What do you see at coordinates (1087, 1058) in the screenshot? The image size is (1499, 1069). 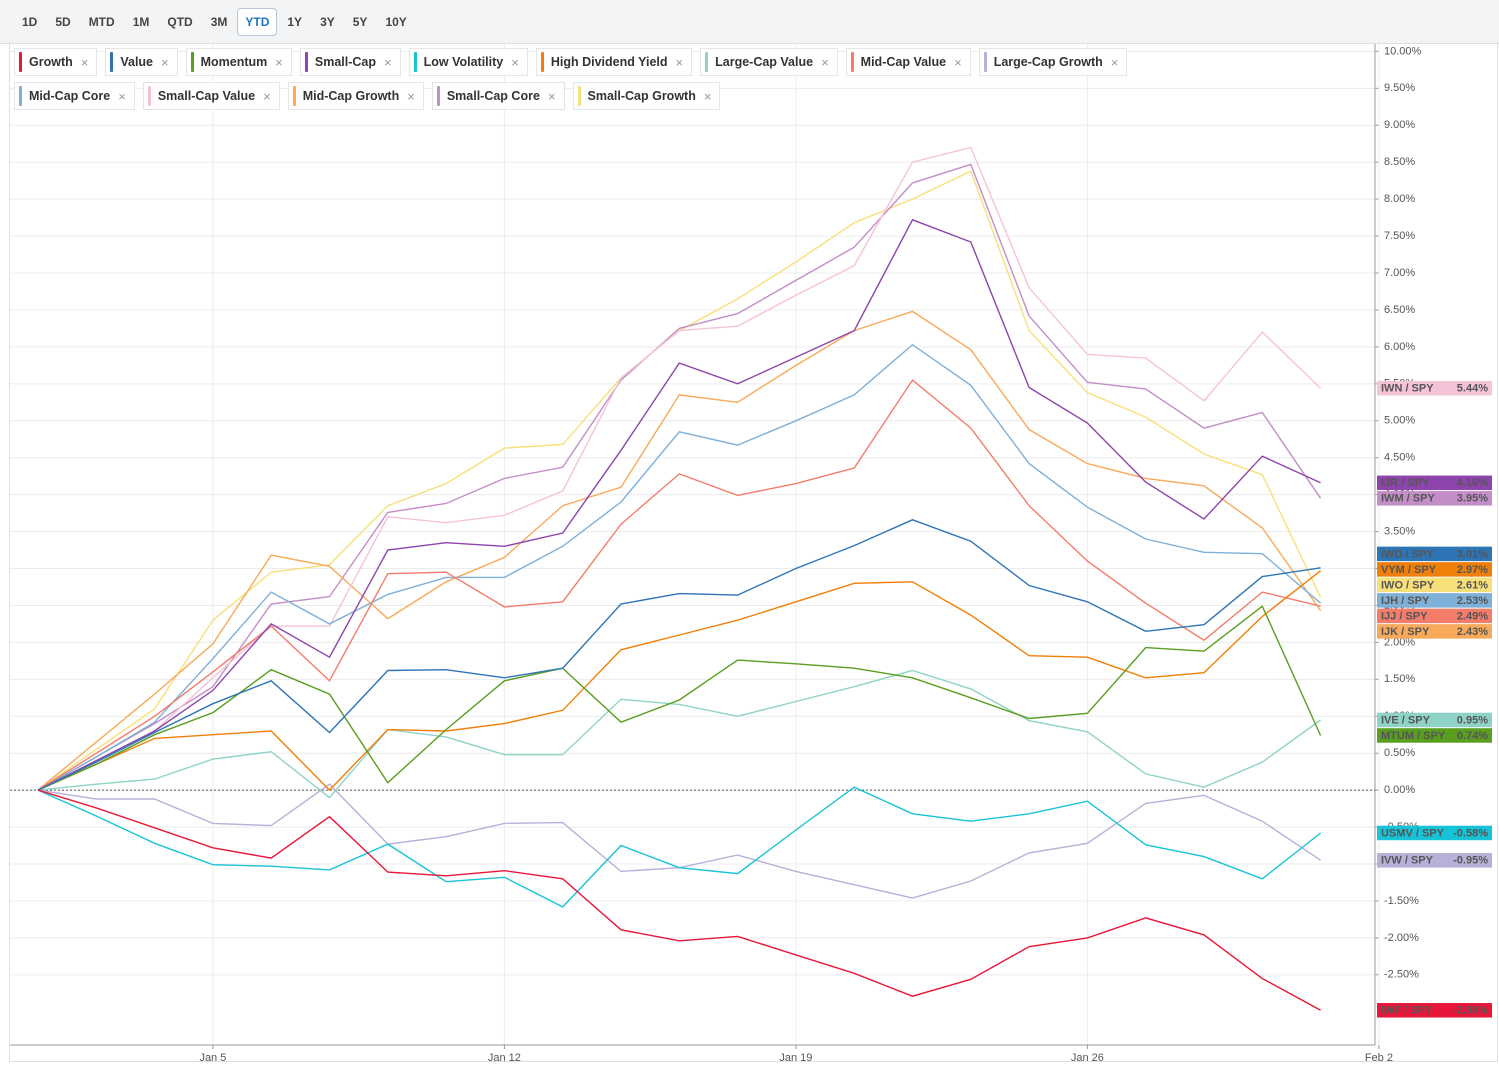 I see `x-tick-label: Jan 26` at bounding box center [1087, 1058].